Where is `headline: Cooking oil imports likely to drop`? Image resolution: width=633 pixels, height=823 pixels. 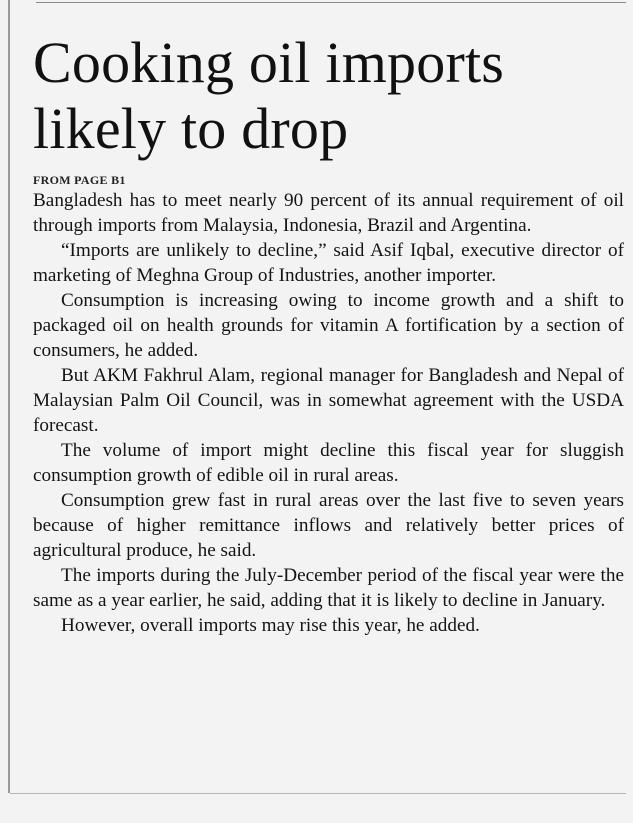
headline: Cooking oil imports likely to drop is located at coordinates (269, 95).